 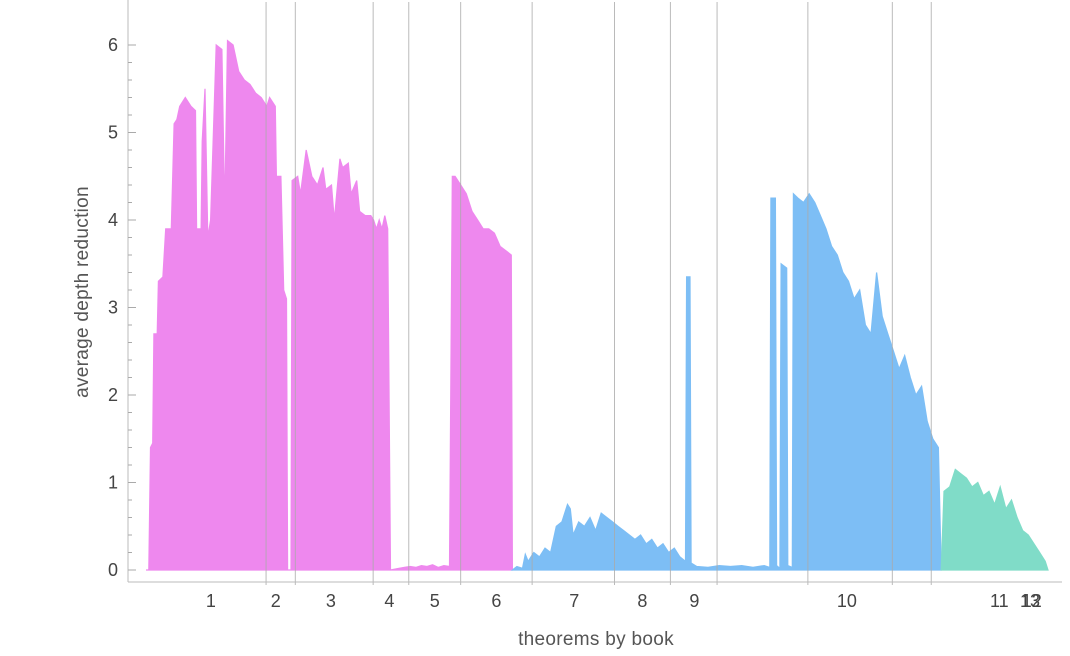 I want to click on y-tick-label: 5, so click(x=113, y=133).